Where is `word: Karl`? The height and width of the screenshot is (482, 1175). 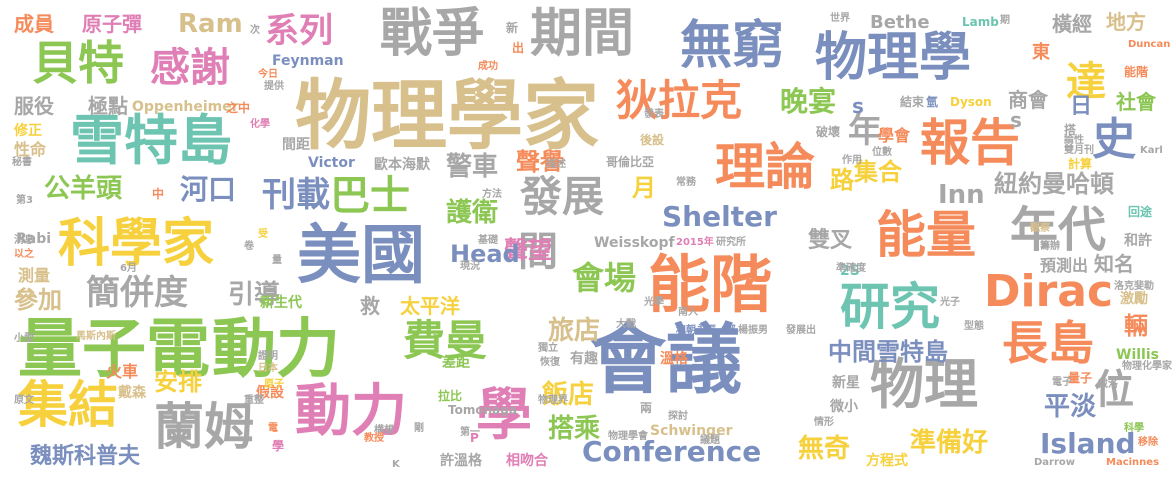 word: Karl is located at coordinates (1151, 150).